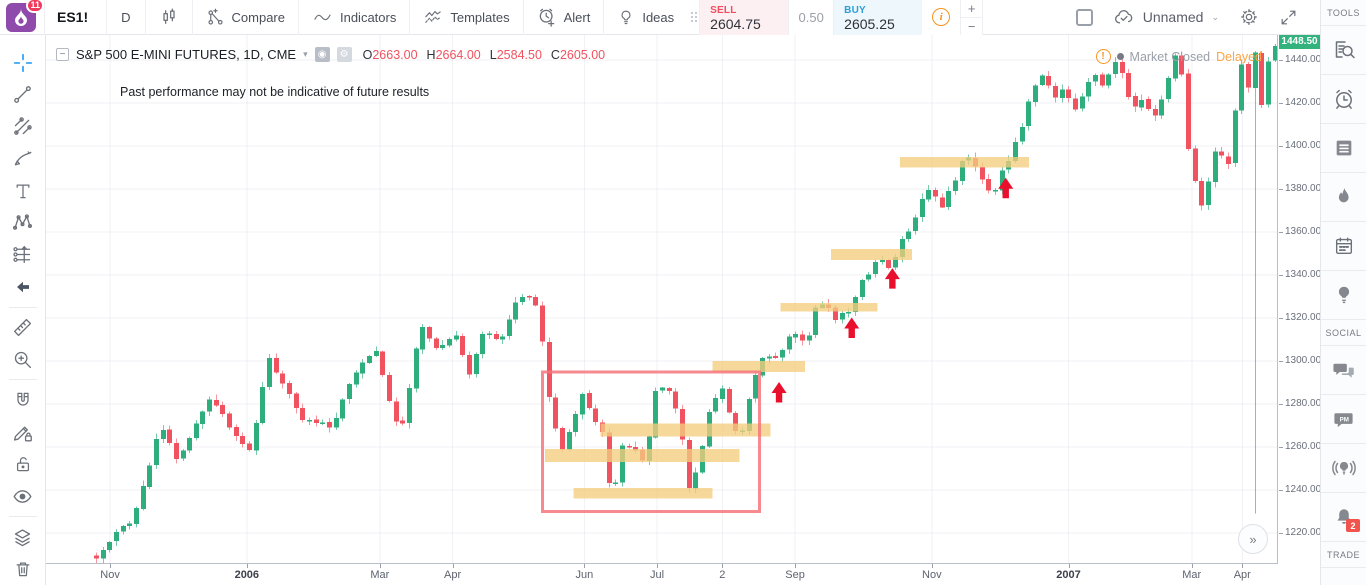 This screenshot has height=585, width=1366. Describe the element at coordinates (452, 575) in the screenshot. I see `time-tick-label: Apr` at that location.